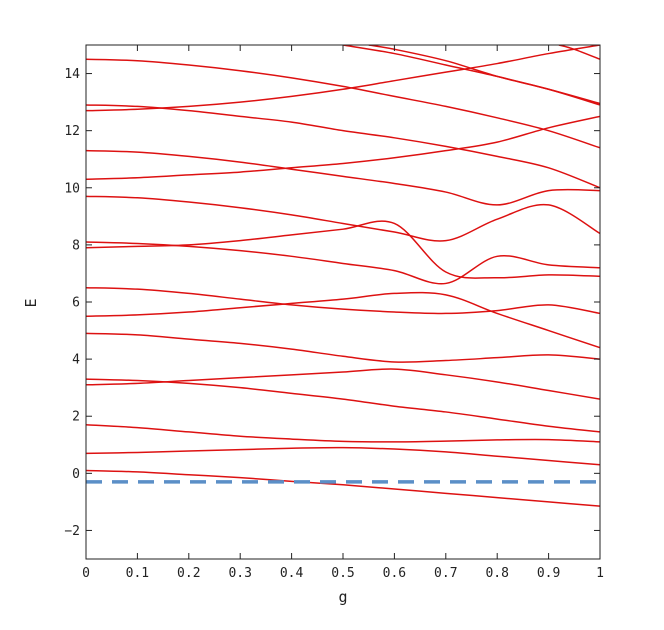  I want to click on x-tick-label: 0.4, so click(292, 573).